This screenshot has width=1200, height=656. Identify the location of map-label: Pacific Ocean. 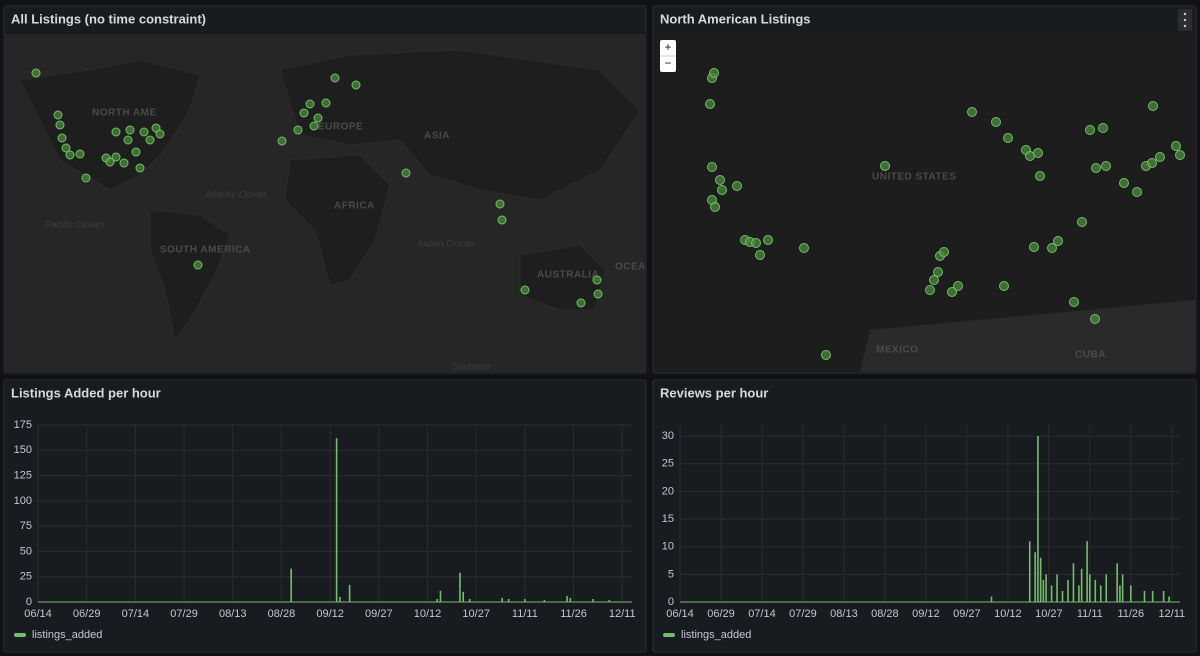
(74, 225).